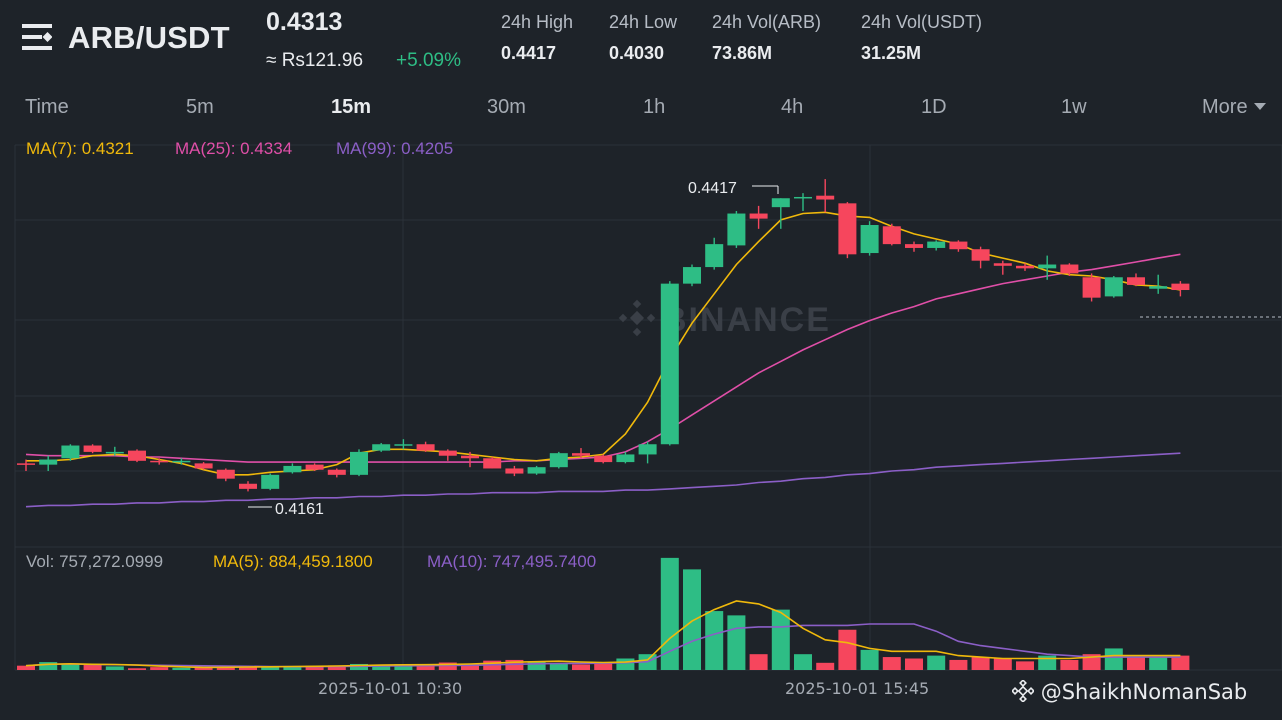 The width and height of the screenshot is (1282, 720). What do you see at coordinates (315, 60) in the screenshot?
I see `fiat-price: ≈ Rs121.96` at bounding box center [315, 60].